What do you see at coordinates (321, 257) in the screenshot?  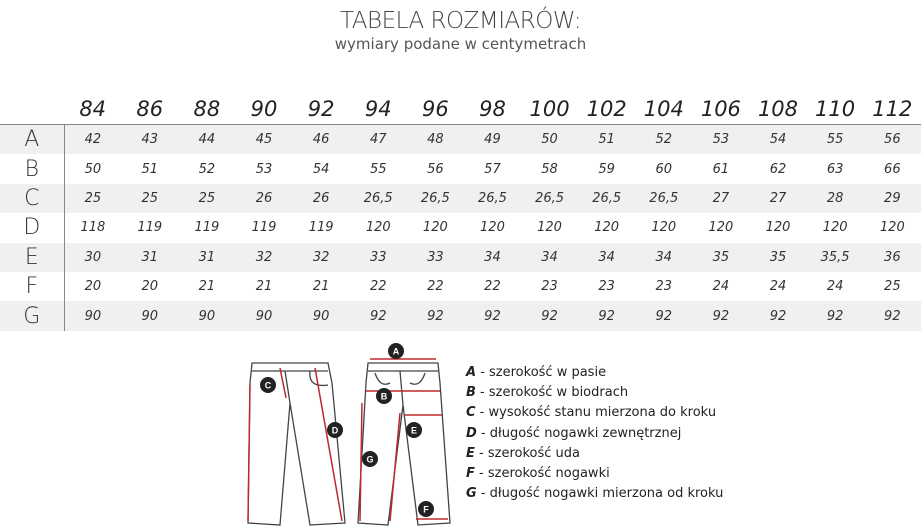 I see `table-cell: 32` at bounding box center [321, 257].